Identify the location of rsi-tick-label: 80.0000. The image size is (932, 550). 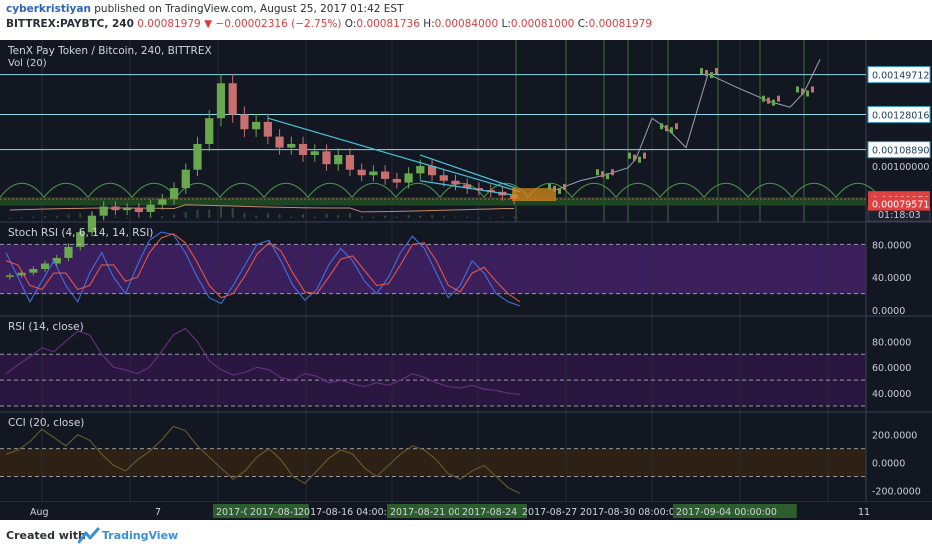
(891, 342).